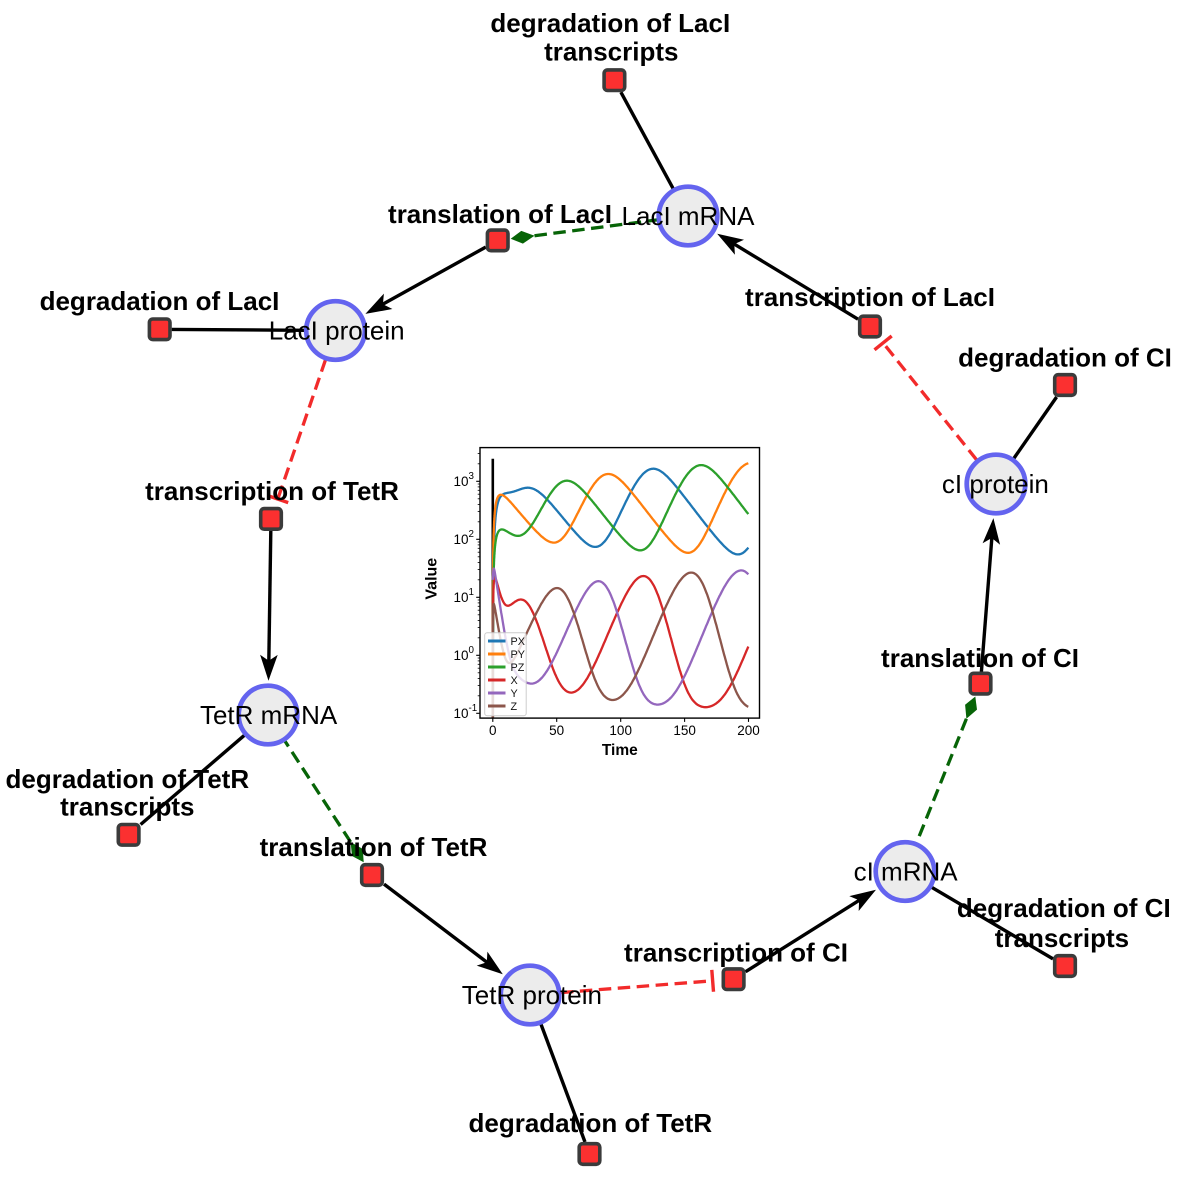 This screenshot has height=1200, width=1189. Describe the element at coordinates (532, 995) in the screenshot. I see `svg-text: TetR protein` at that location.